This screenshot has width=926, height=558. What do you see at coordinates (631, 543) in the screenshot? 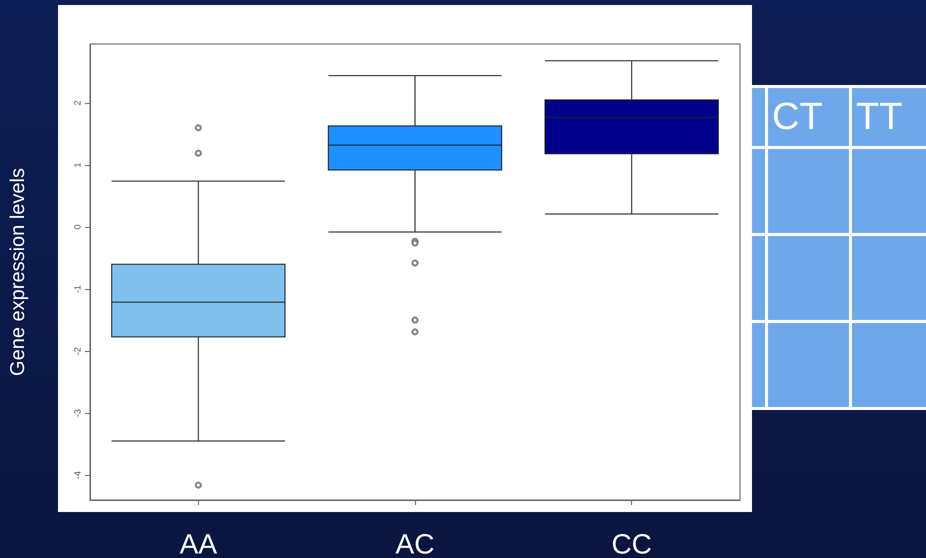
I see `x-tick-label: CC` at bounding box center [631, 543].